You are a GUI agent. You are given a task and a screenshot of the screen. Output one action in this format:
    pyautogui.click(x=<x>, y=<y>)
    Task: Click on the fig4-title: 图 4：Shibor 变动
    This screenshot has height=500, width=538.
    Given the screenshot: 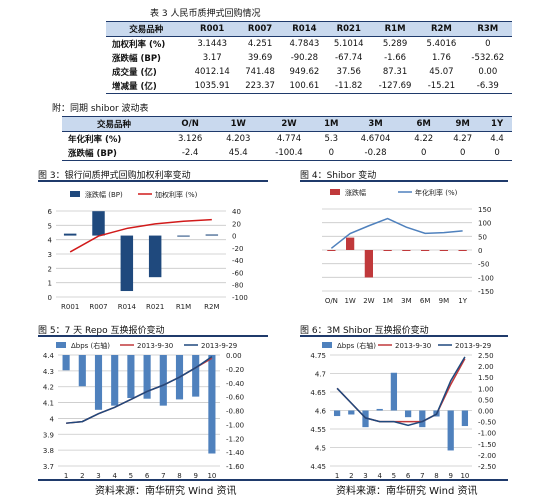 What is the action you would take?
    pyautogui.click(x=338, y=176)
    